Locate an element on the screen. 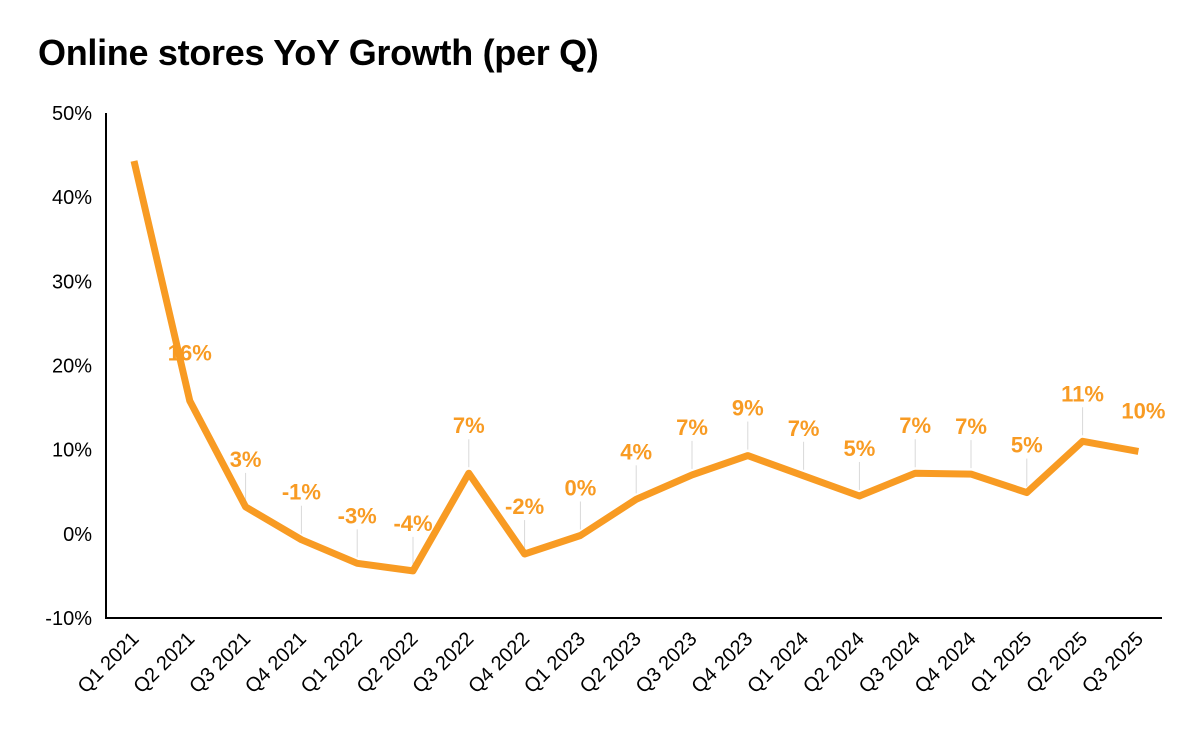 The image size is (1200, 742). x-tick-label: Q1 2023 is located at coordinates (555, 663).